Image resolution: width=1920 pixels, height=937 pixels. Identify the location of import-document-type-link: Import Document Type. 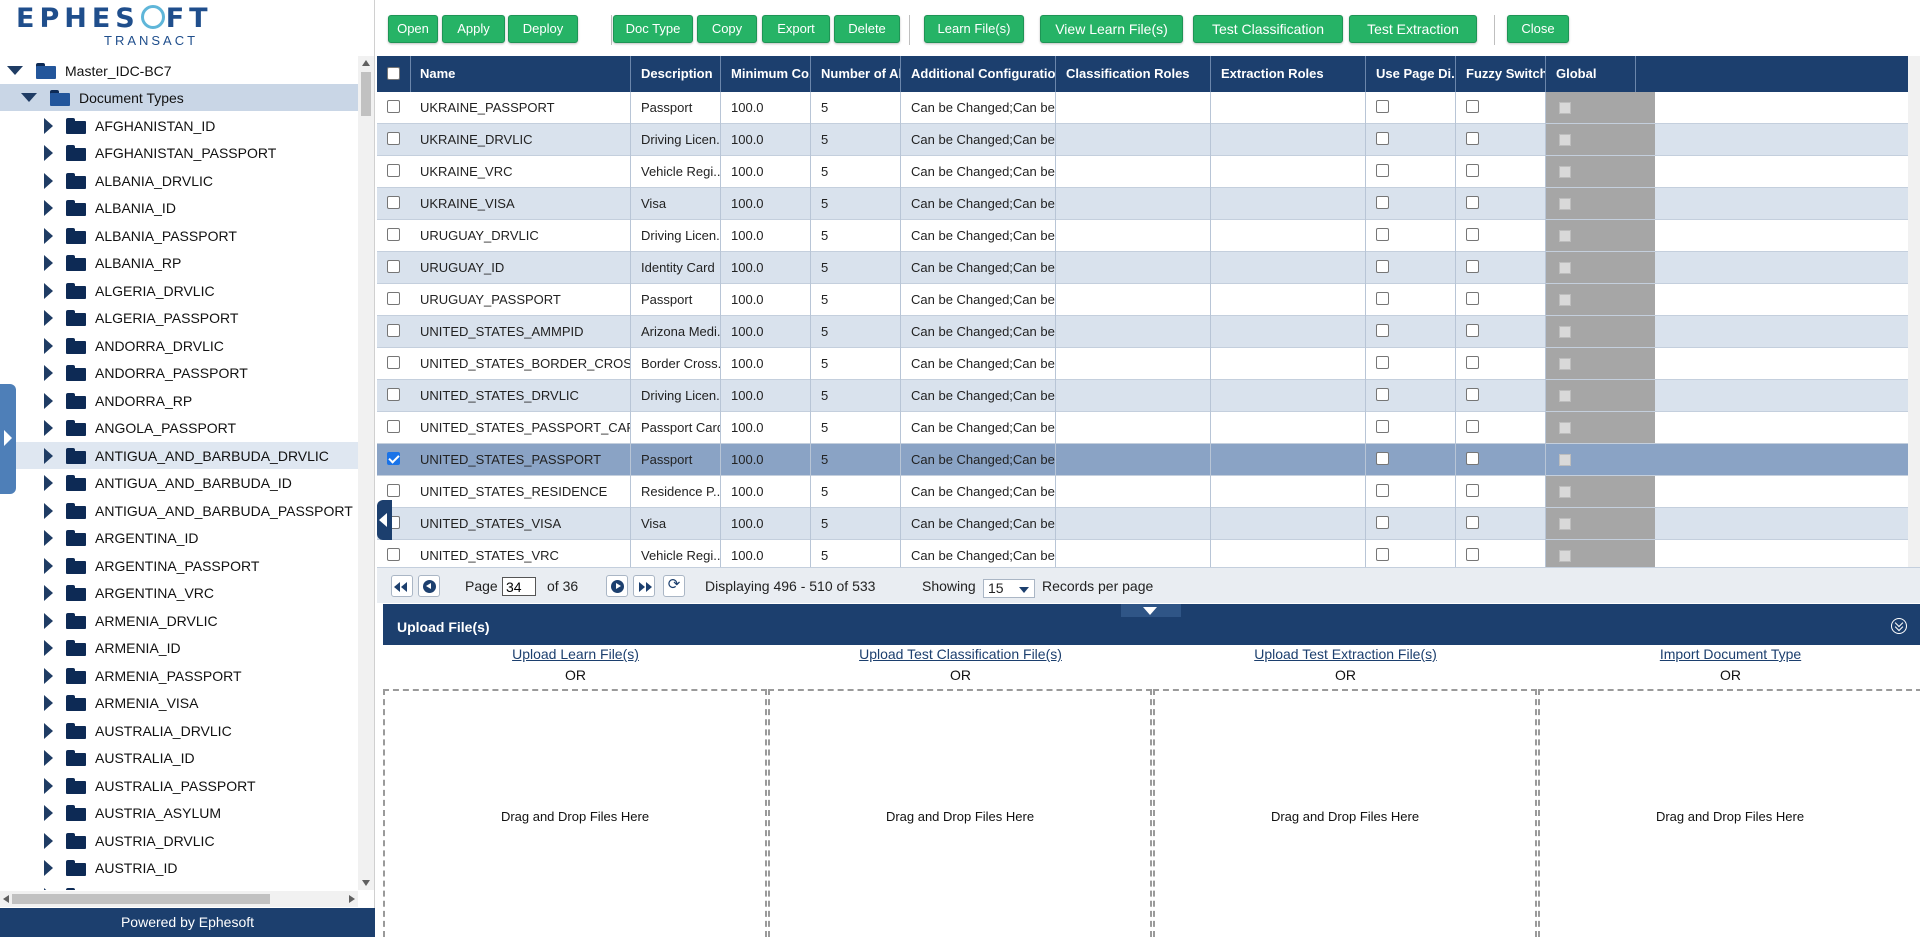
(1730, 654).